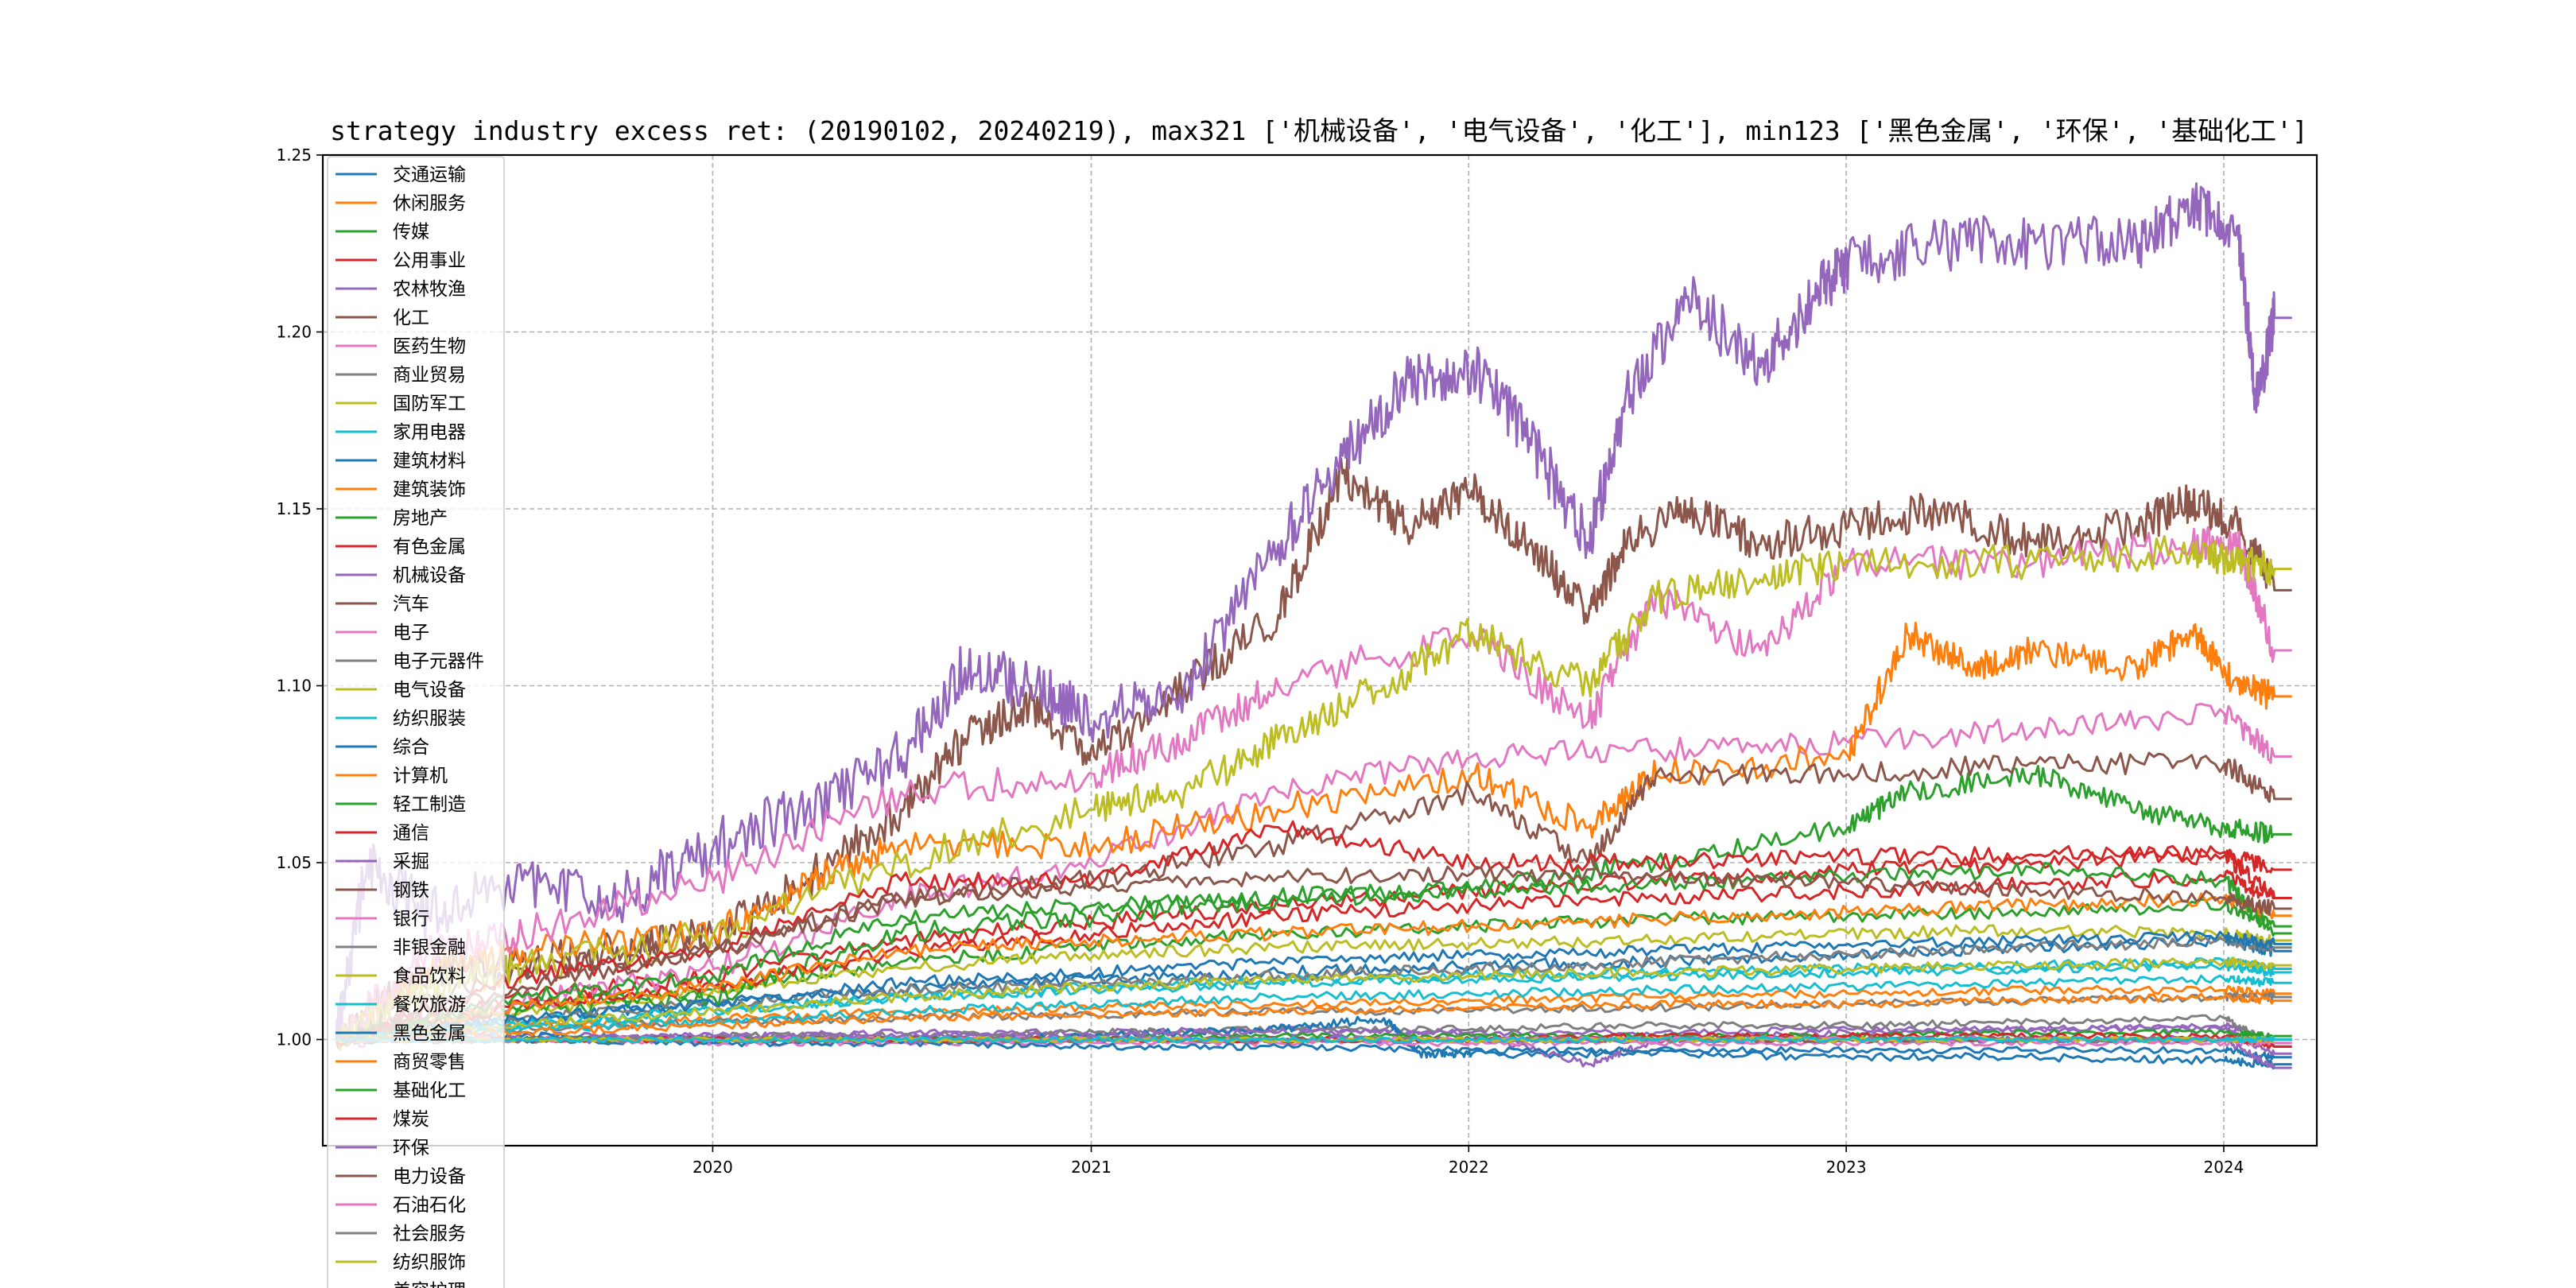  I want to click on legend-label: 建筑材料, so click(430, 461).